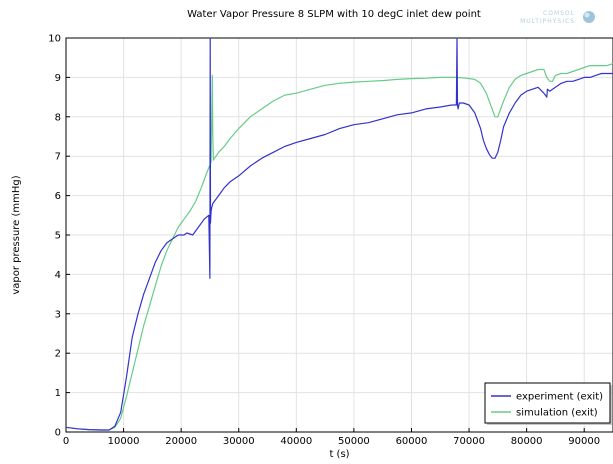  What do you see at coordinates (58, 157) in the screenshot?
I see `y-tick-label: 7` at bounding box center [58, 157].